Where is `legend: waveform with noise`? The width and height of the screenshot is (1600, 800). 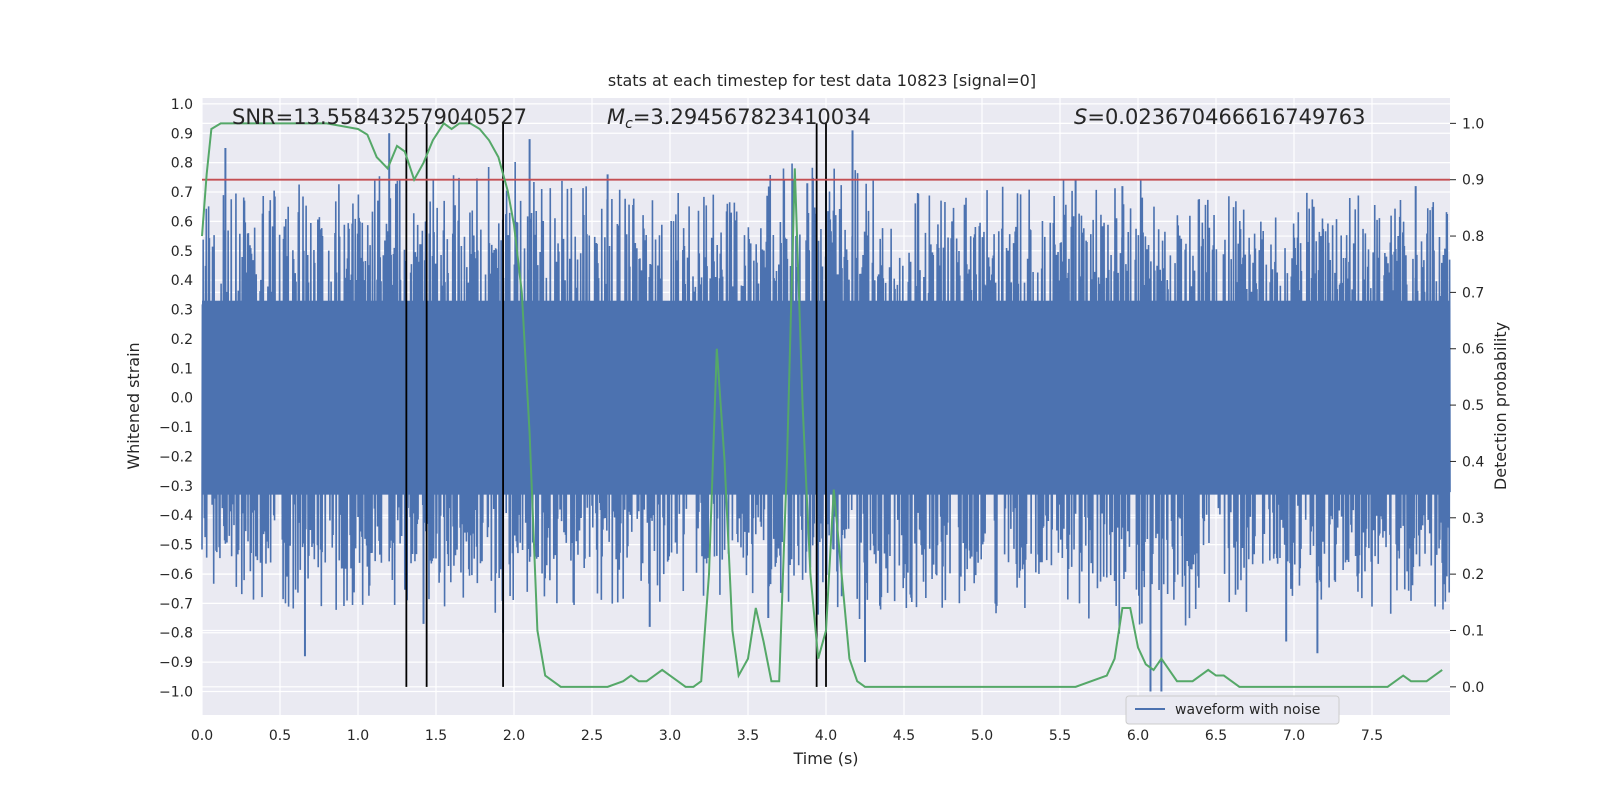
legend: waveform with noise is located at coordinates (1232, 710).